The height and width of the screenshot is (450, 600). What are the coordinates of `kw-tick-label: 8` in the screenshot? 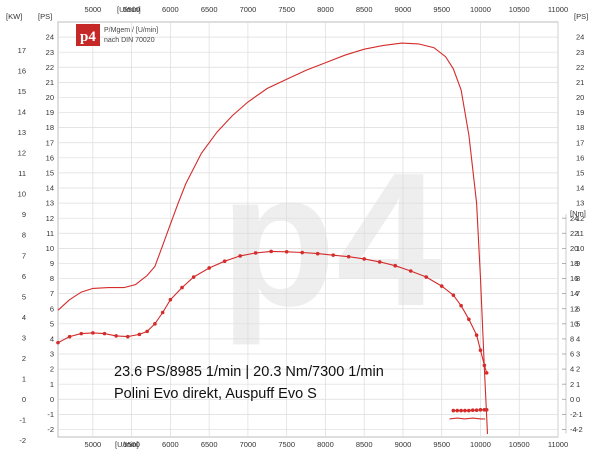 It's located at (24, 235).